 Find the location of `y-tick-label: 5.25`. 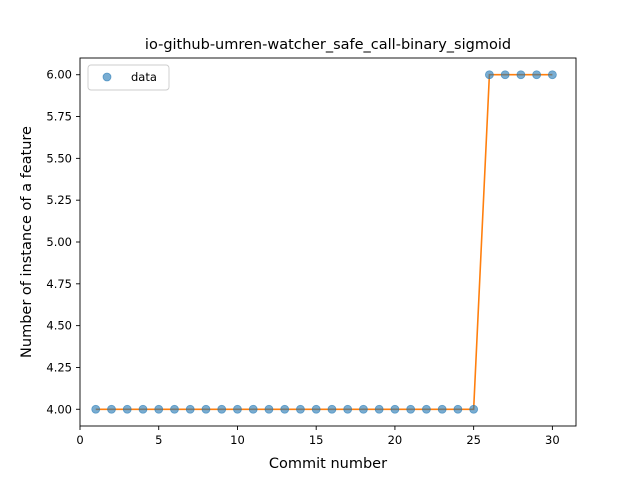

y-tick-label: 5.25 is located at coordinates (59, 200).